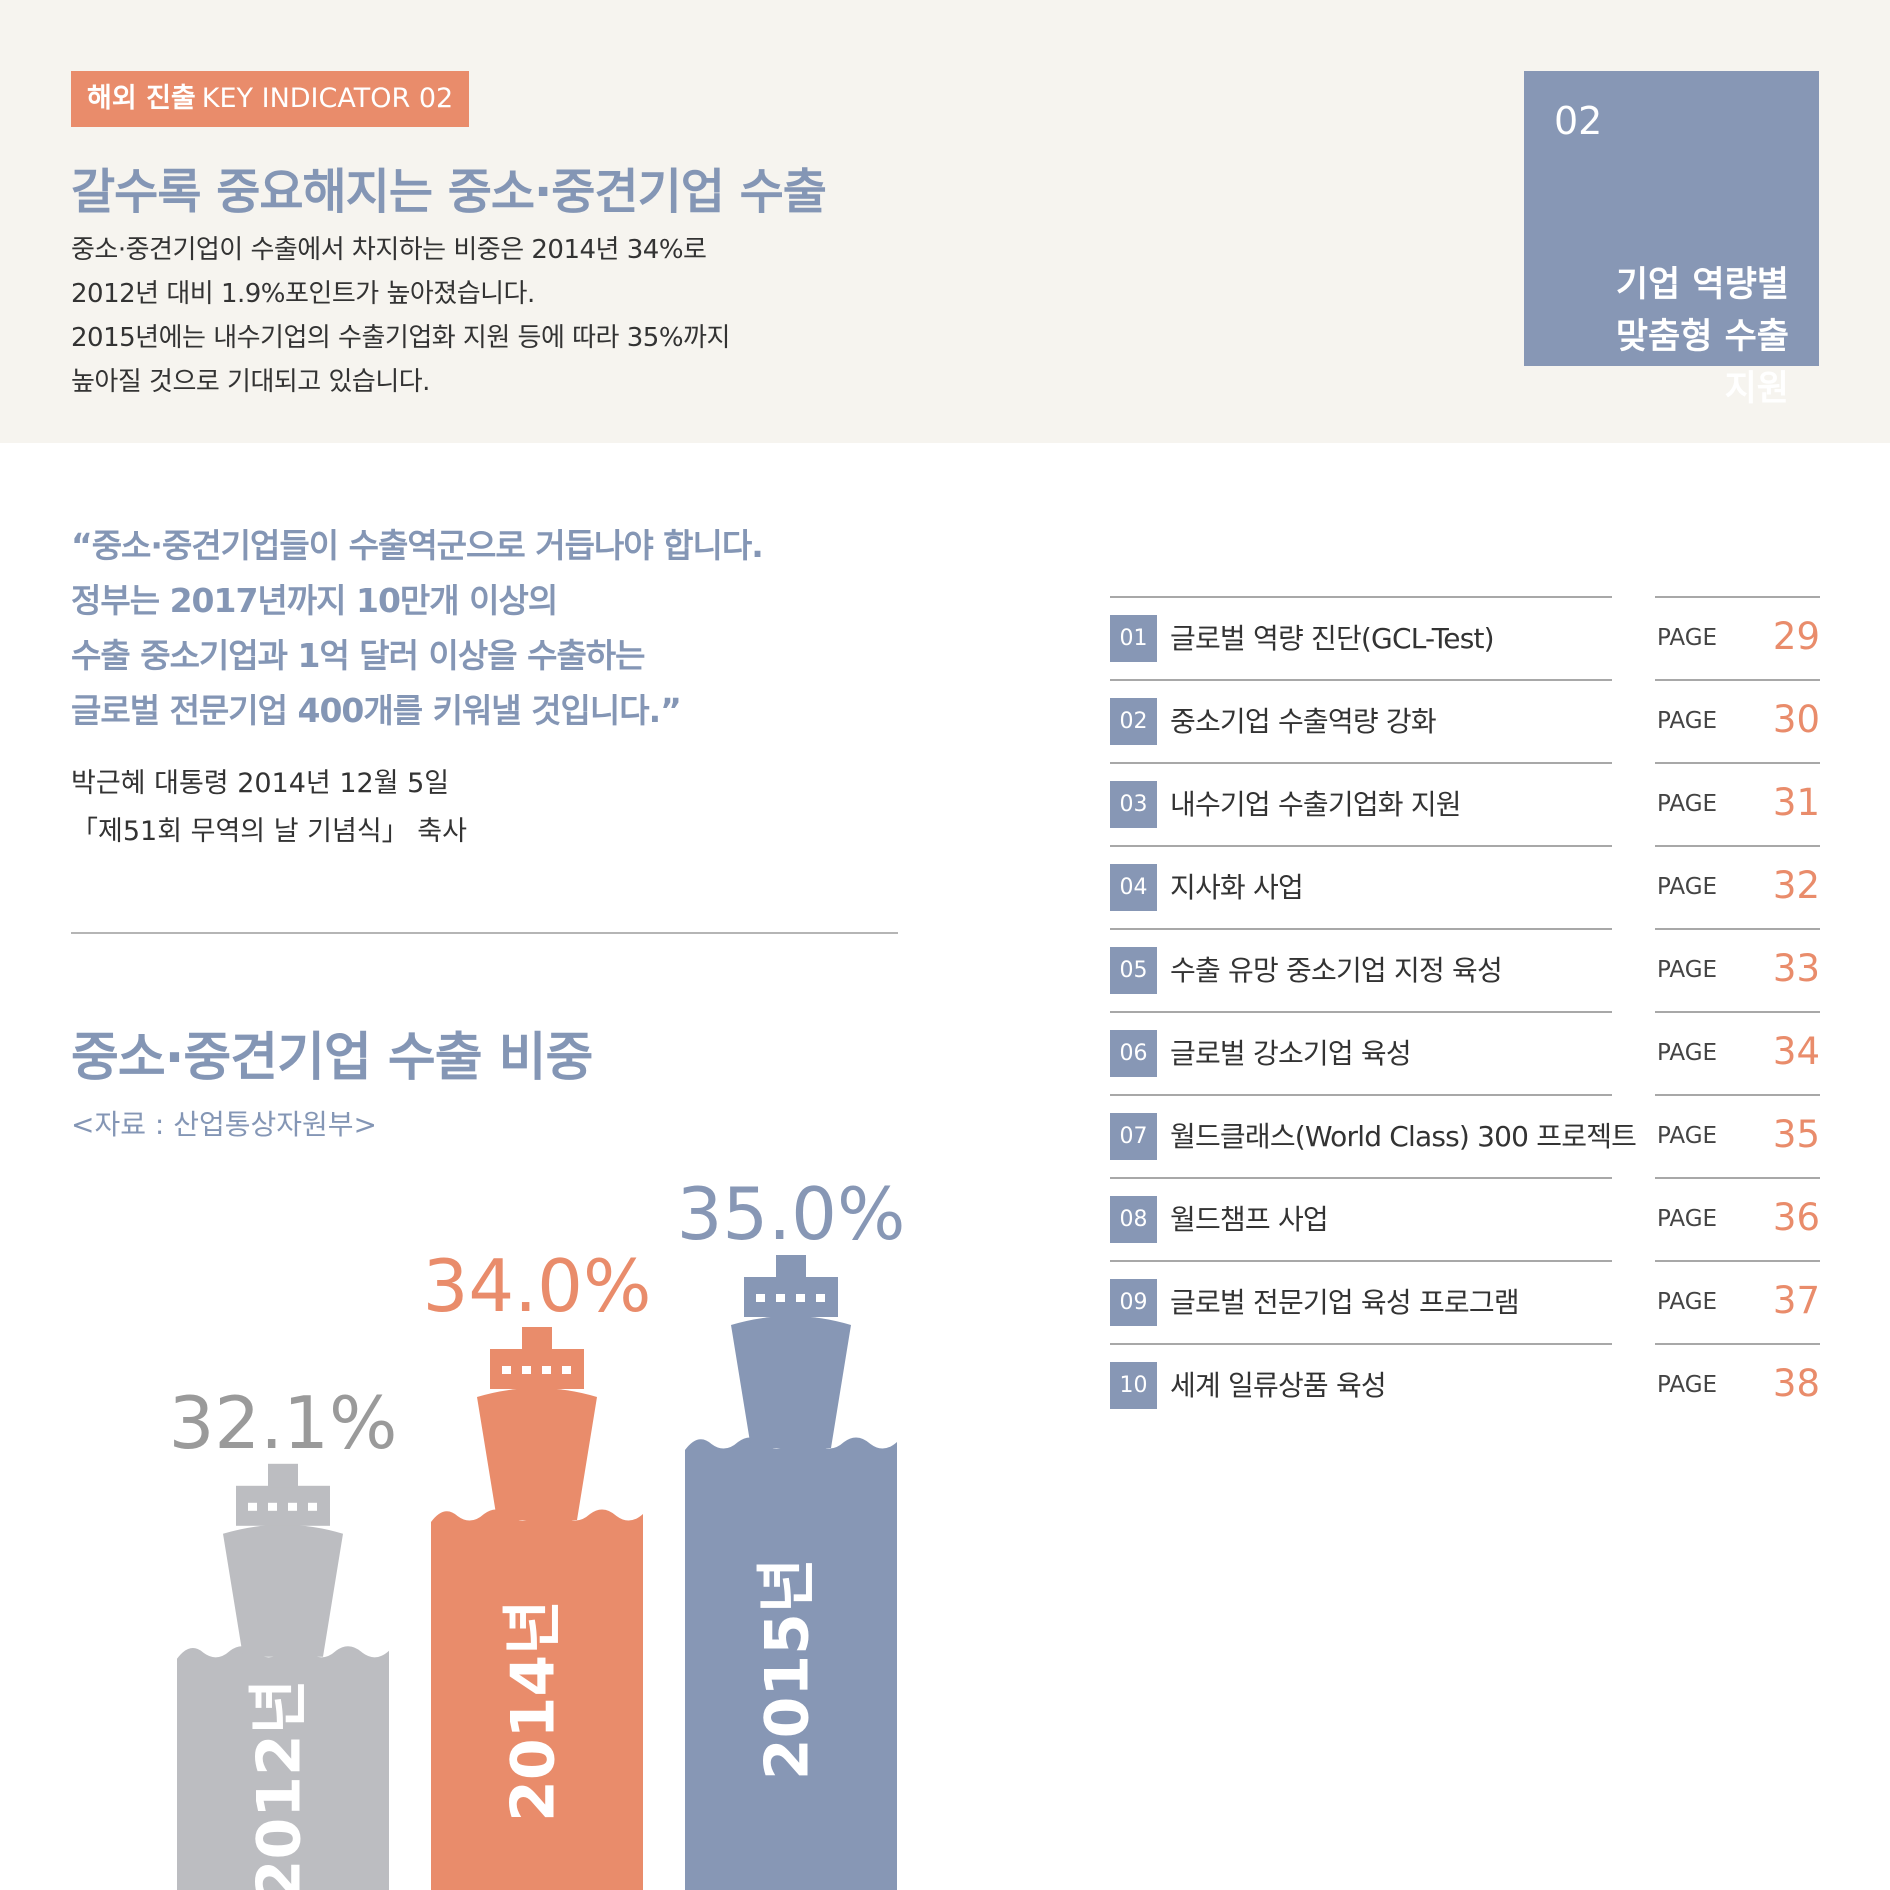 This screenshot has width=1890, height=1890. I want to click on bar-category-label: 2012년, so click(280, 1784).